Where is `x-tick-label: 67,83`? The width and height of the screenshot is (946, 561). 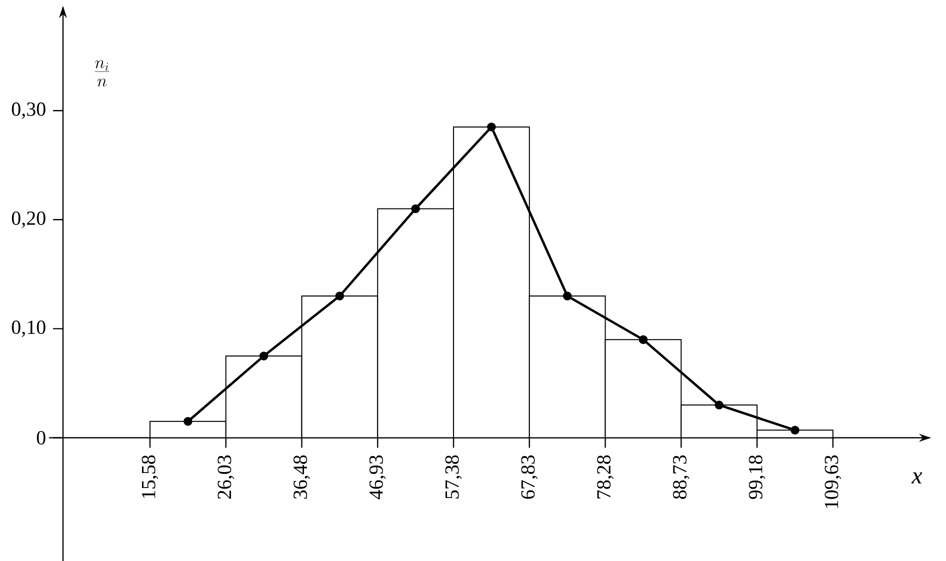
x-tick-label: 67,83 is located at coordinates (529, 477).